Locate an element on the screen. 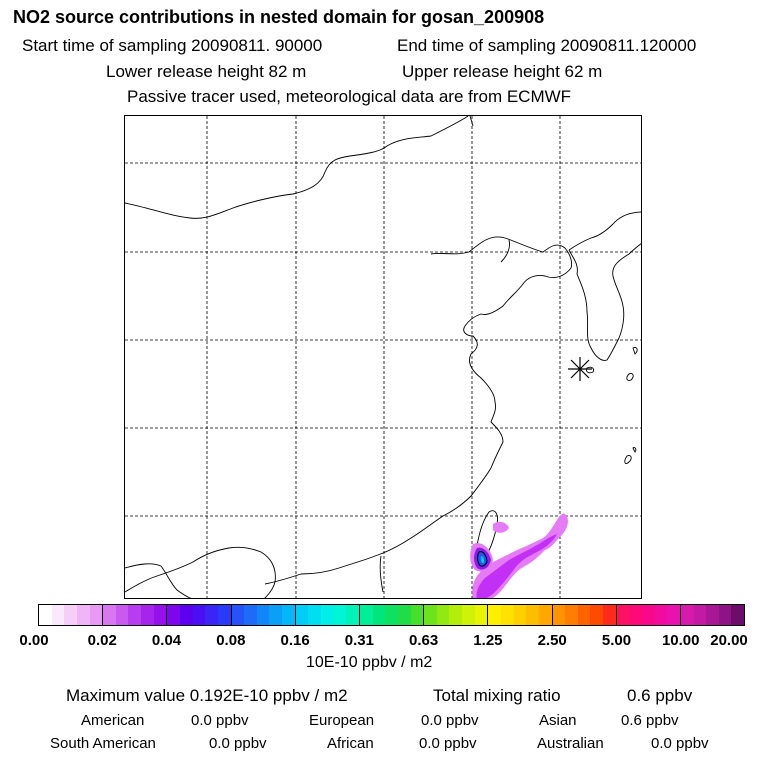 Image resolution: width=768 pixels, height=768 pixels. total-mixing-label: Total mixing ratio is located at coordinates (497, 695).